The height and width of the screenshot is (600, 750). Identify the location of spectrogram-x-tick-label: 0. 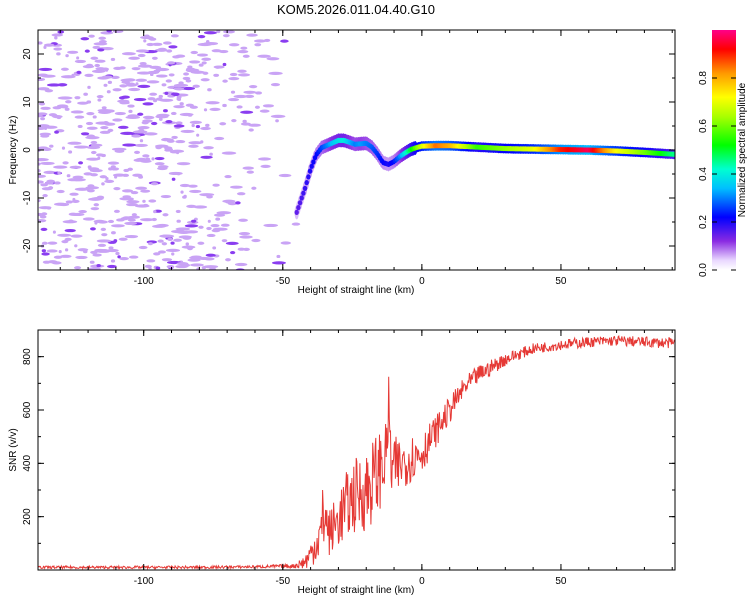
(422, 281).